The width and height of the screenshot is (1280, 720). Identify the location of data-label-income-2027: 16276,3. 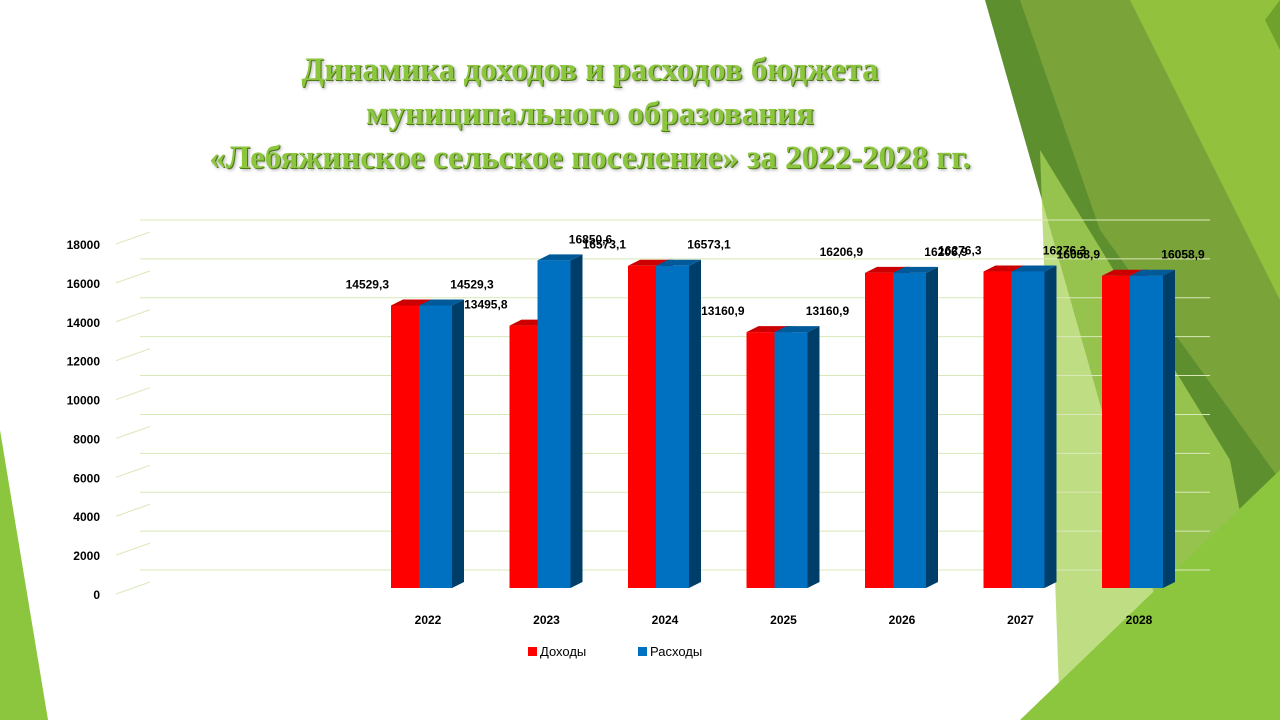
(960, 251).